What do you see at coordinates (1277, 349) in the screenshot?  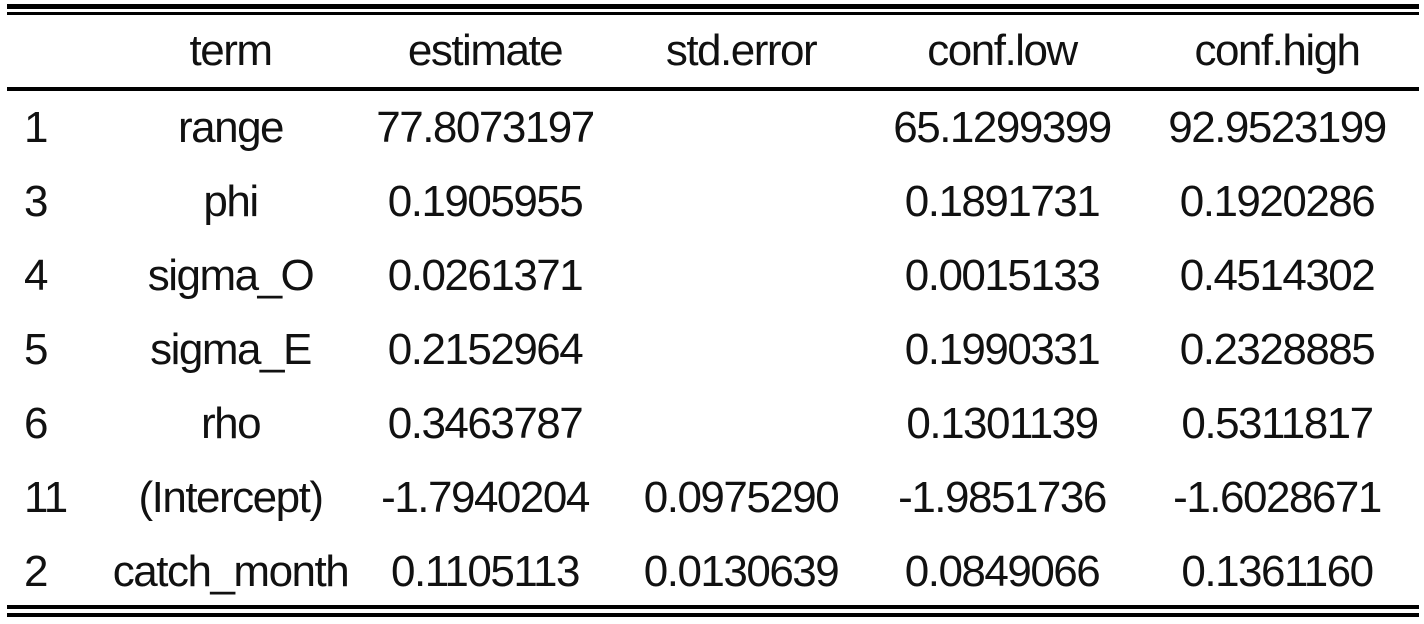 I see `conf-high-cell: 0.2328885` at bounding box center [1277, 349].